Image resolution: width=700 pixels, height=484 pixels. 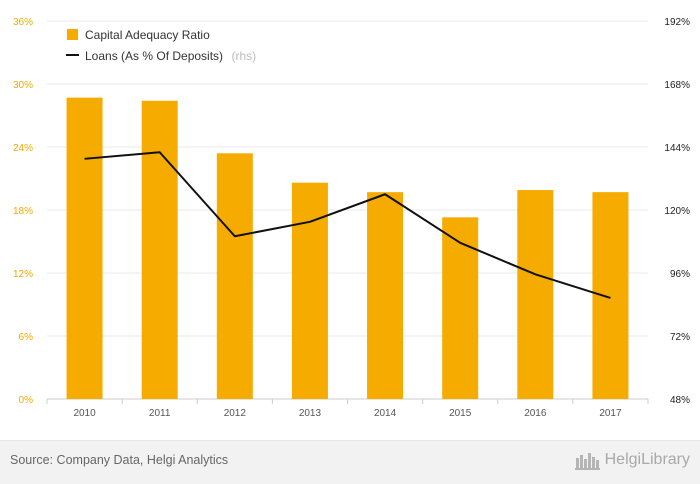 What do you see at coordinates (235, 413) in the screenshot?
I see `x-tick-label: 2012` at bounding box center [235, 413].